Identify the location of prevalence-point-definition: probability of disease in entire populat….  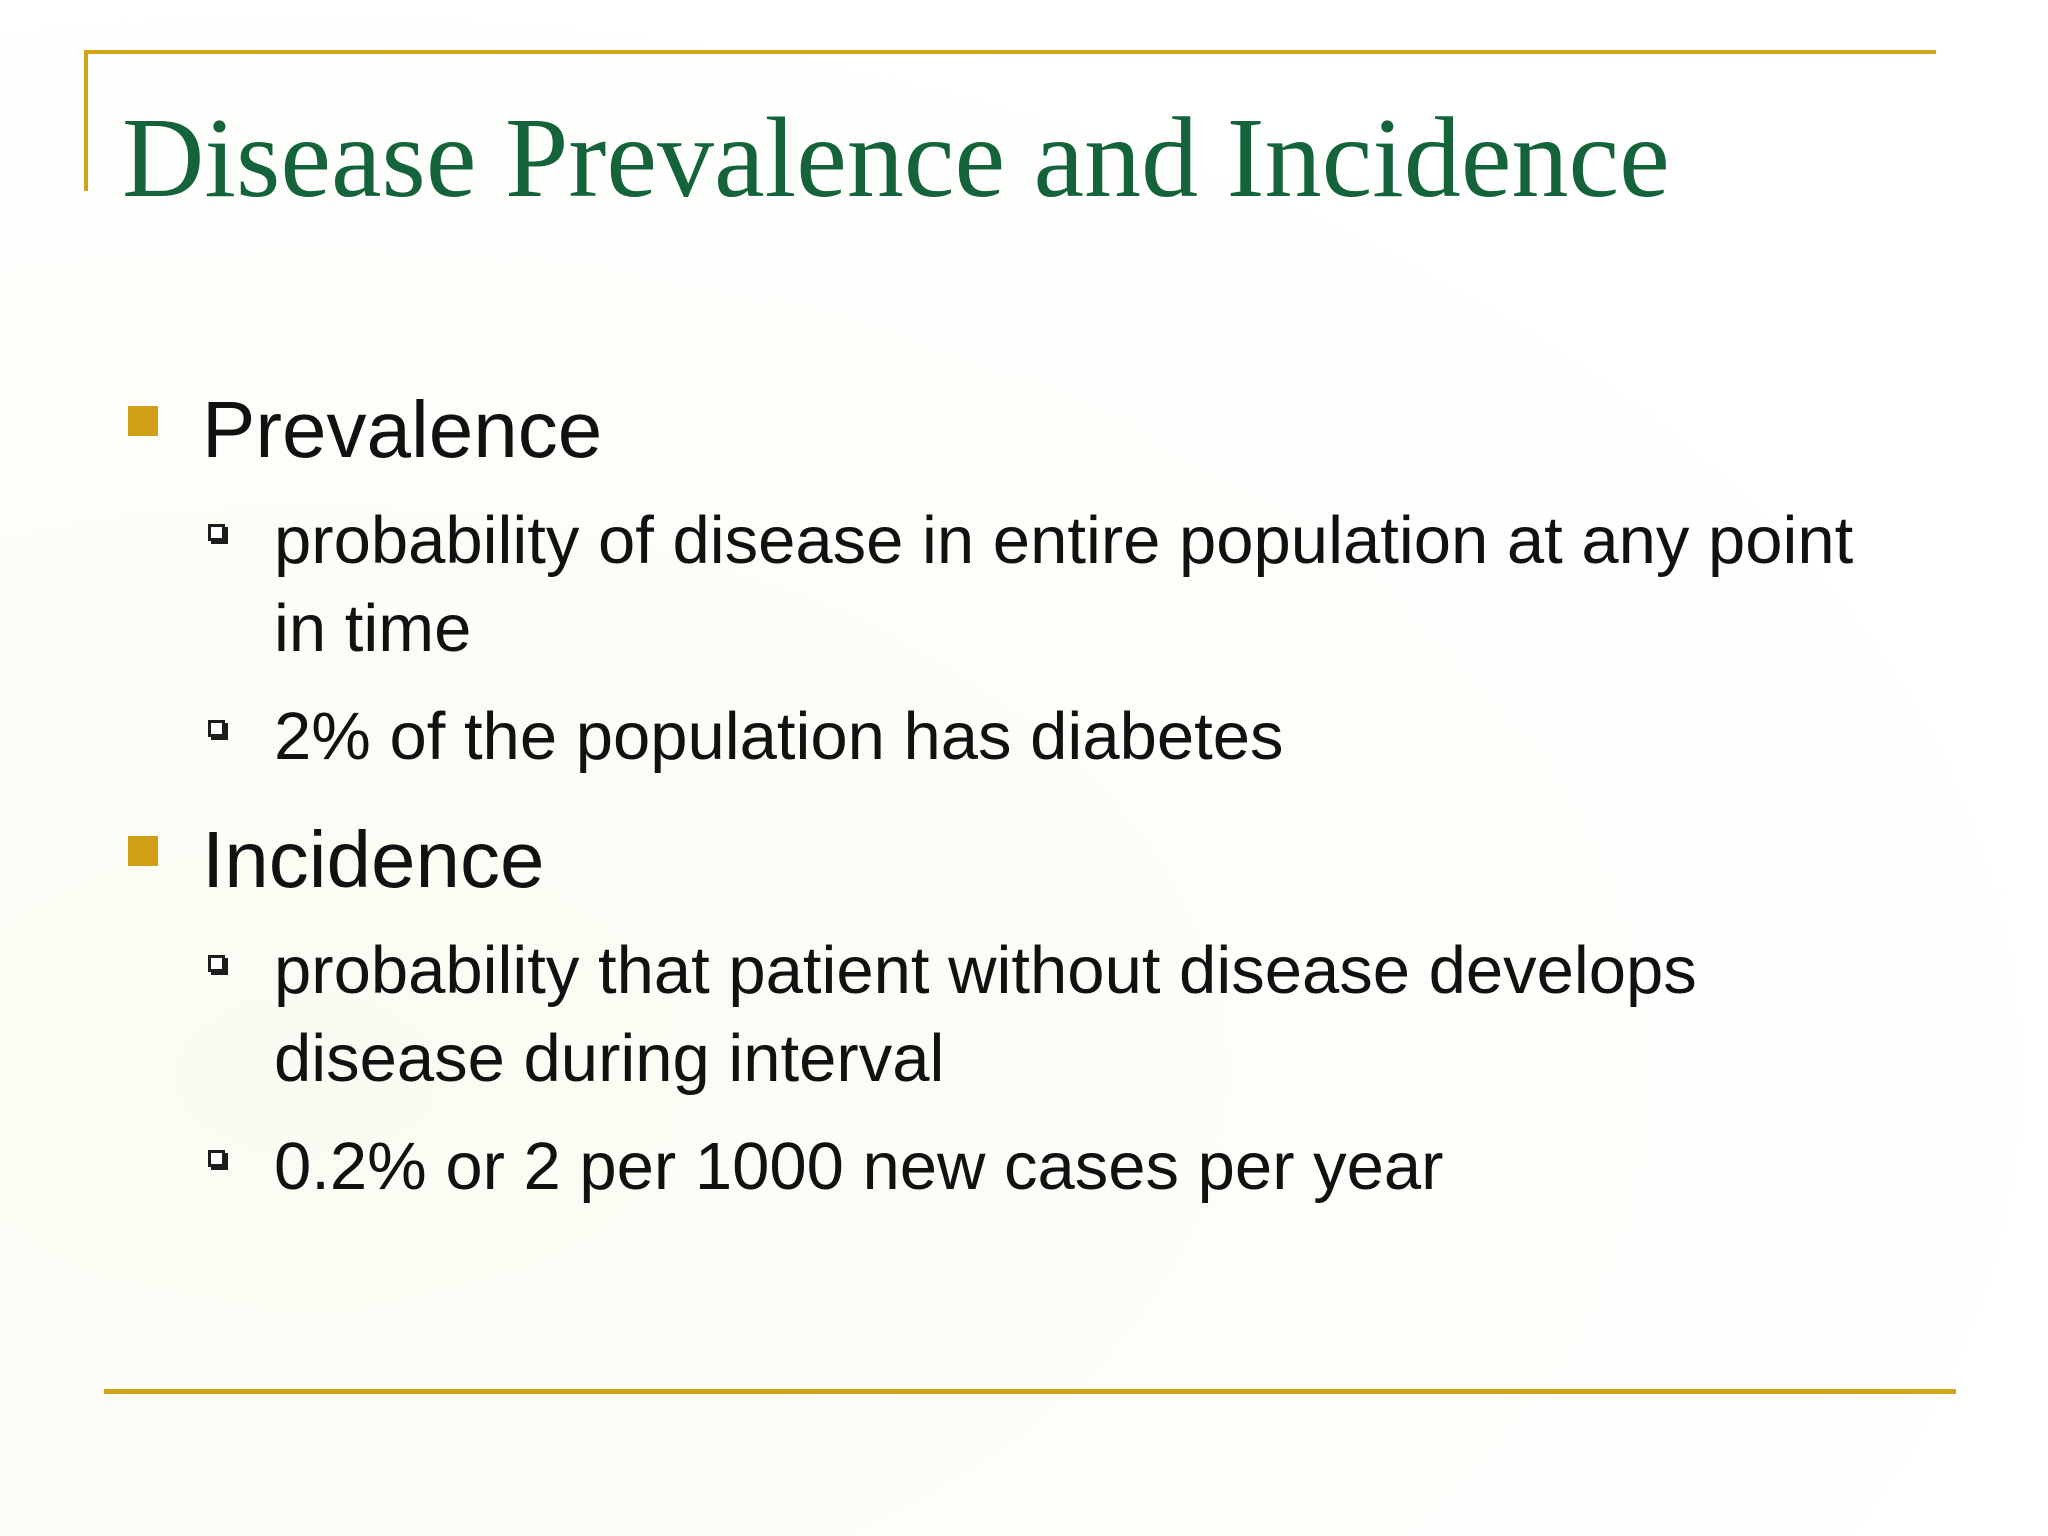
(1064, 584).